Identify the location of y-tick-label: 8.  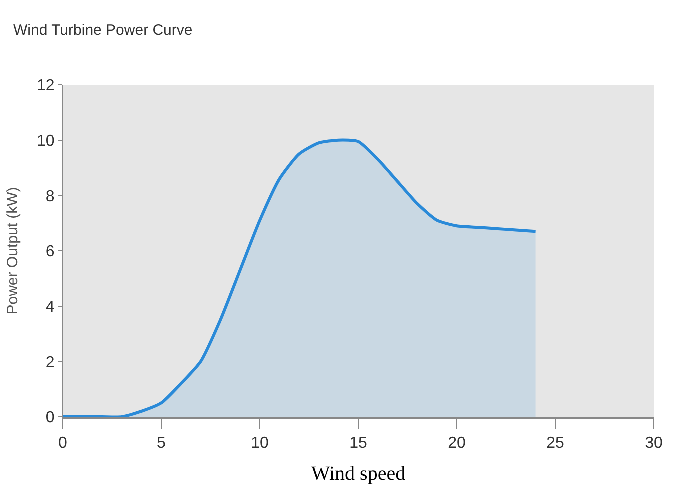
(50, 197).